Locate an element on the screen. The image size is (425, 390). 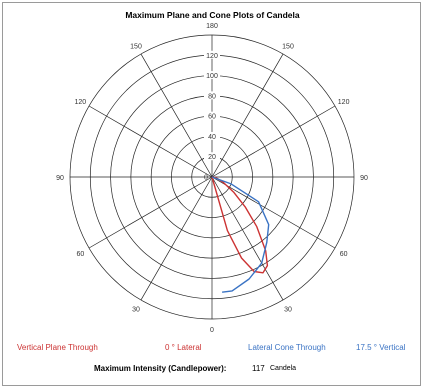
angle-tick-label: 180 is located at coordinates (212, 26).